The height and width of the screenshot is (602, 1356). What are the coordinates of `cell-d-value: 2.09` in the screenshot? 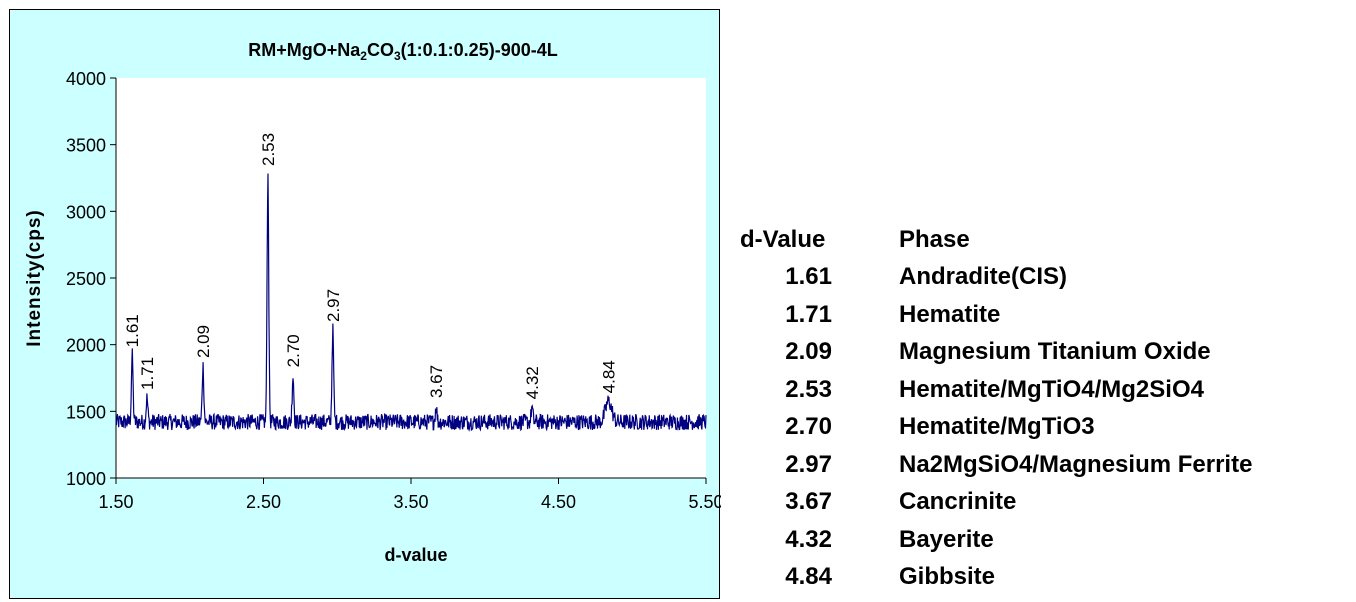 It's located at (808, 351).